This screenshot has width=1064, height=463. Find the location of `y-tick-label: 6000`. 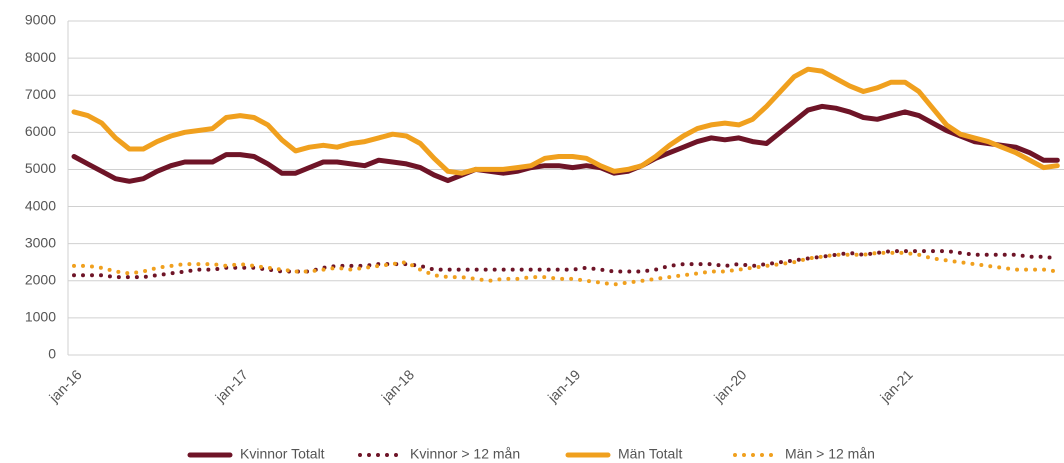

y-tick-label: 6000 is located at coordinates (40, 131).